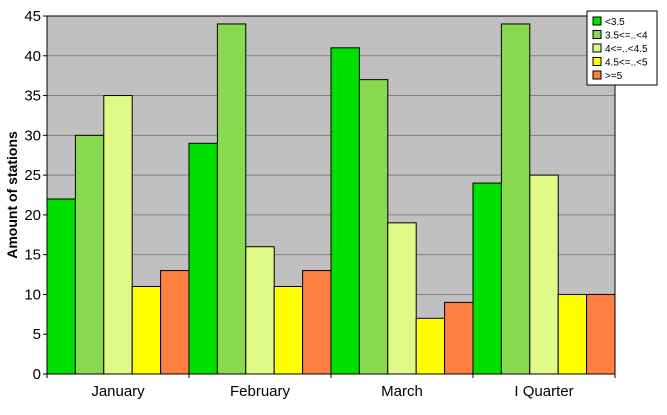 This screenshot has width=667, height=415. I want to click on legend: <3.5 3.5<=..<4 4<=..<4.5 4.5<=..<5 >=5, so click(622, 48).